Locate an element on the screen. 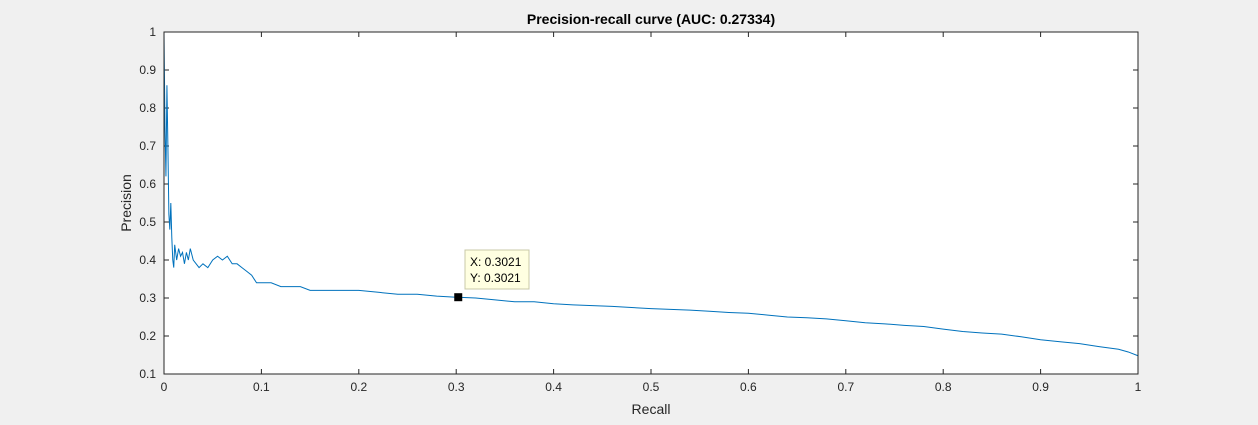 The width and height of the screenshot is (1258, 425). y-tick-label: 0.3 is located at coordinates (147, 298).